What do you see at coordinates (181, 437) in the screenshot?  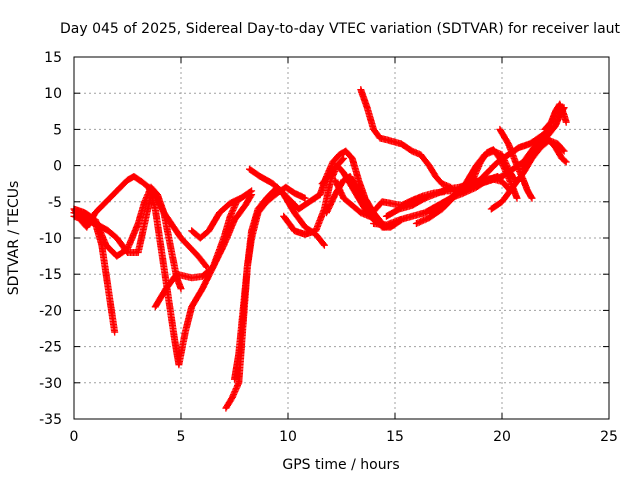 I see `x-tick-label: 5` at bounding box center [181, 437].